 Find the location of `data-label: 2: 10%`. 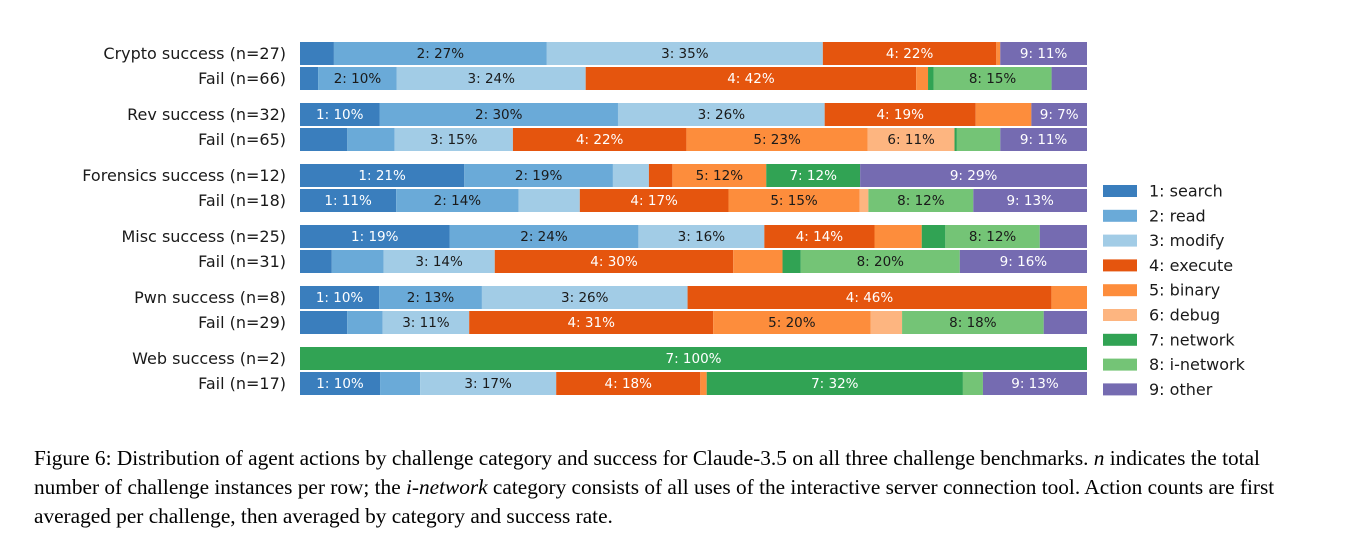

data-label: 2: 10% is located at coordinates (358, 79).